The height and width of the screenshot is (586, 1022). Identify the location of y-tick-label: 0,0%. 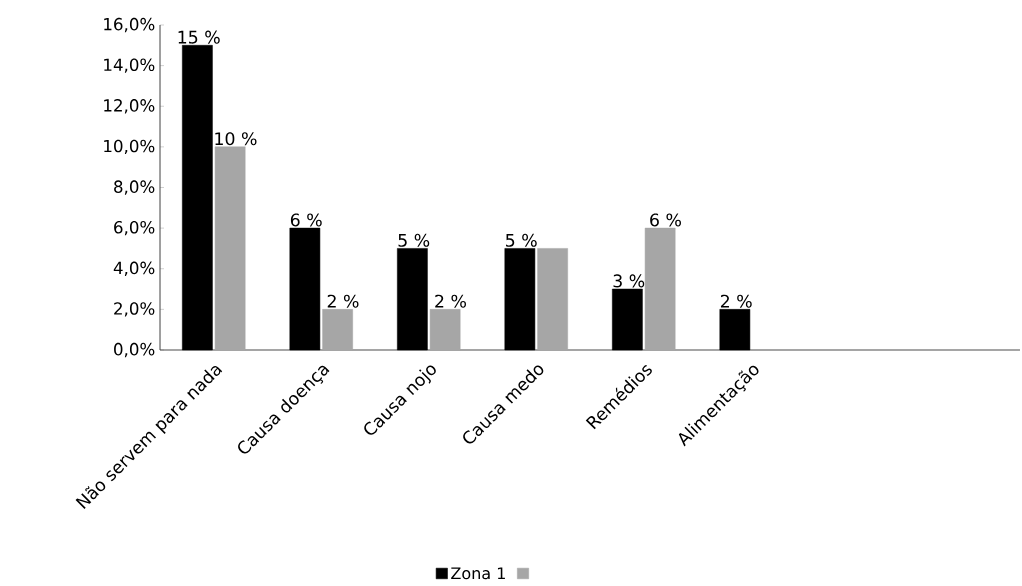
(134, 350).